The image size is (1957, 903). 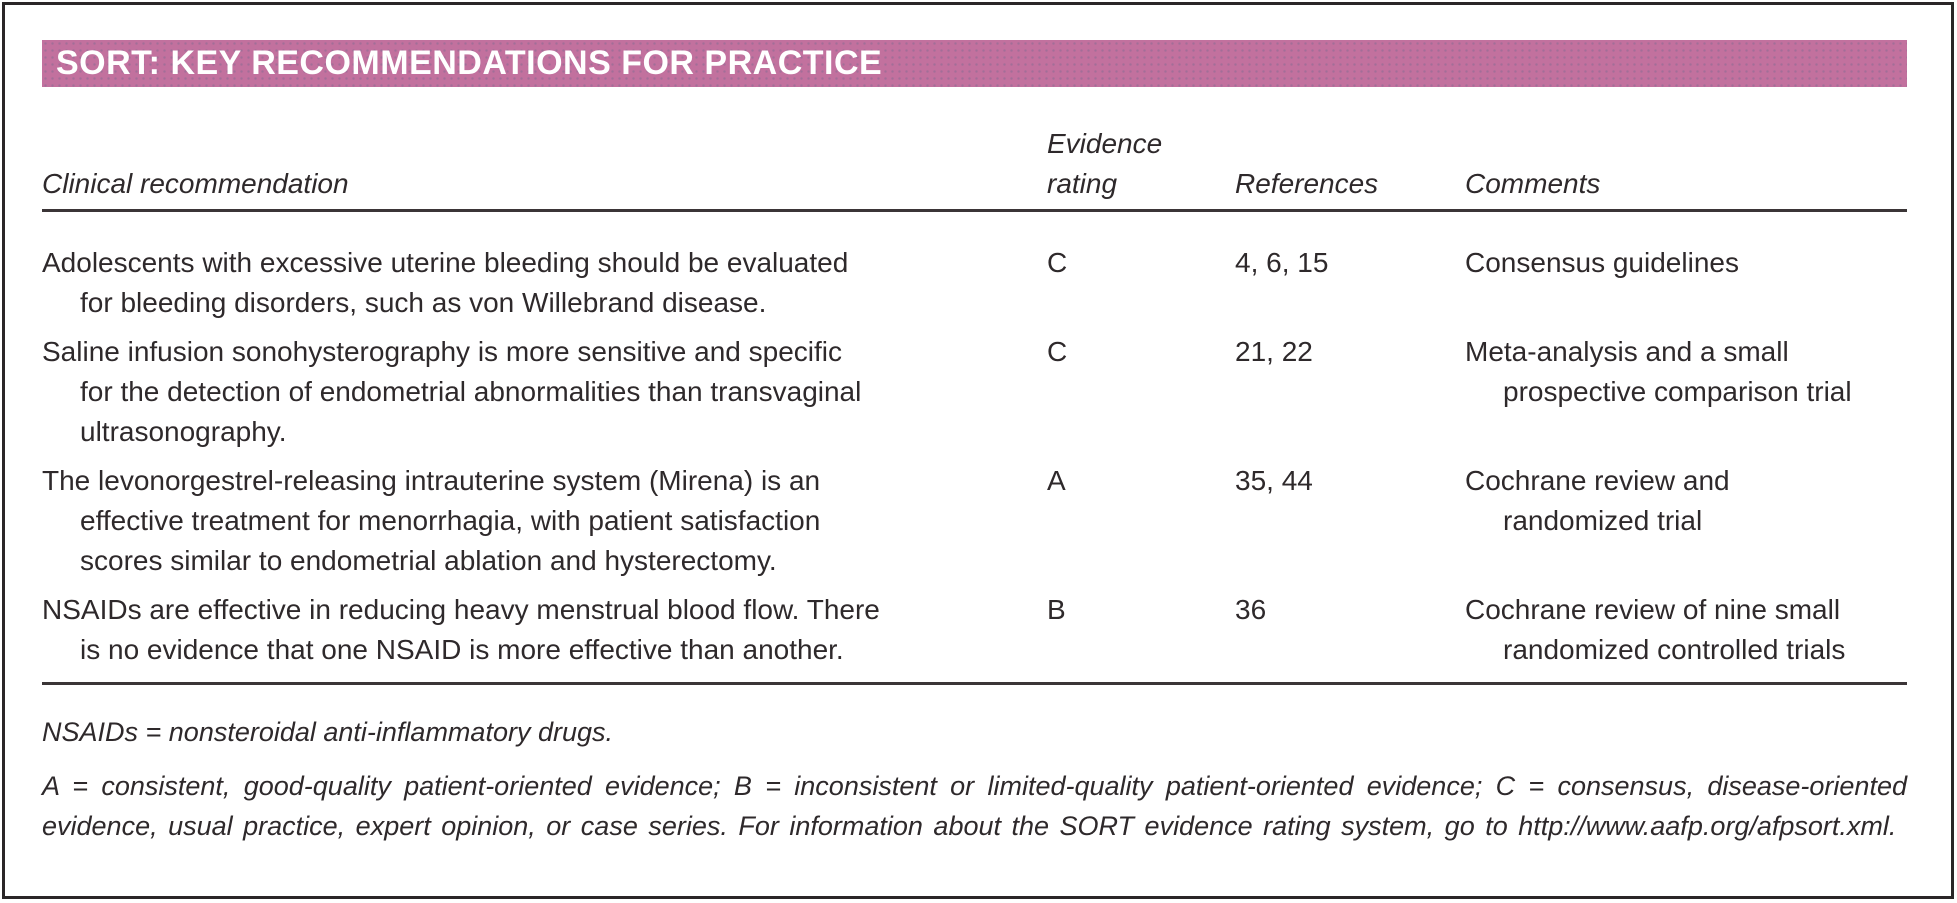 What do you see at coordinates (195, 183) in the screenshot?
I see `column-header-clinical-recommendation: Clinical recommendation` at bounding box center [195, 183].